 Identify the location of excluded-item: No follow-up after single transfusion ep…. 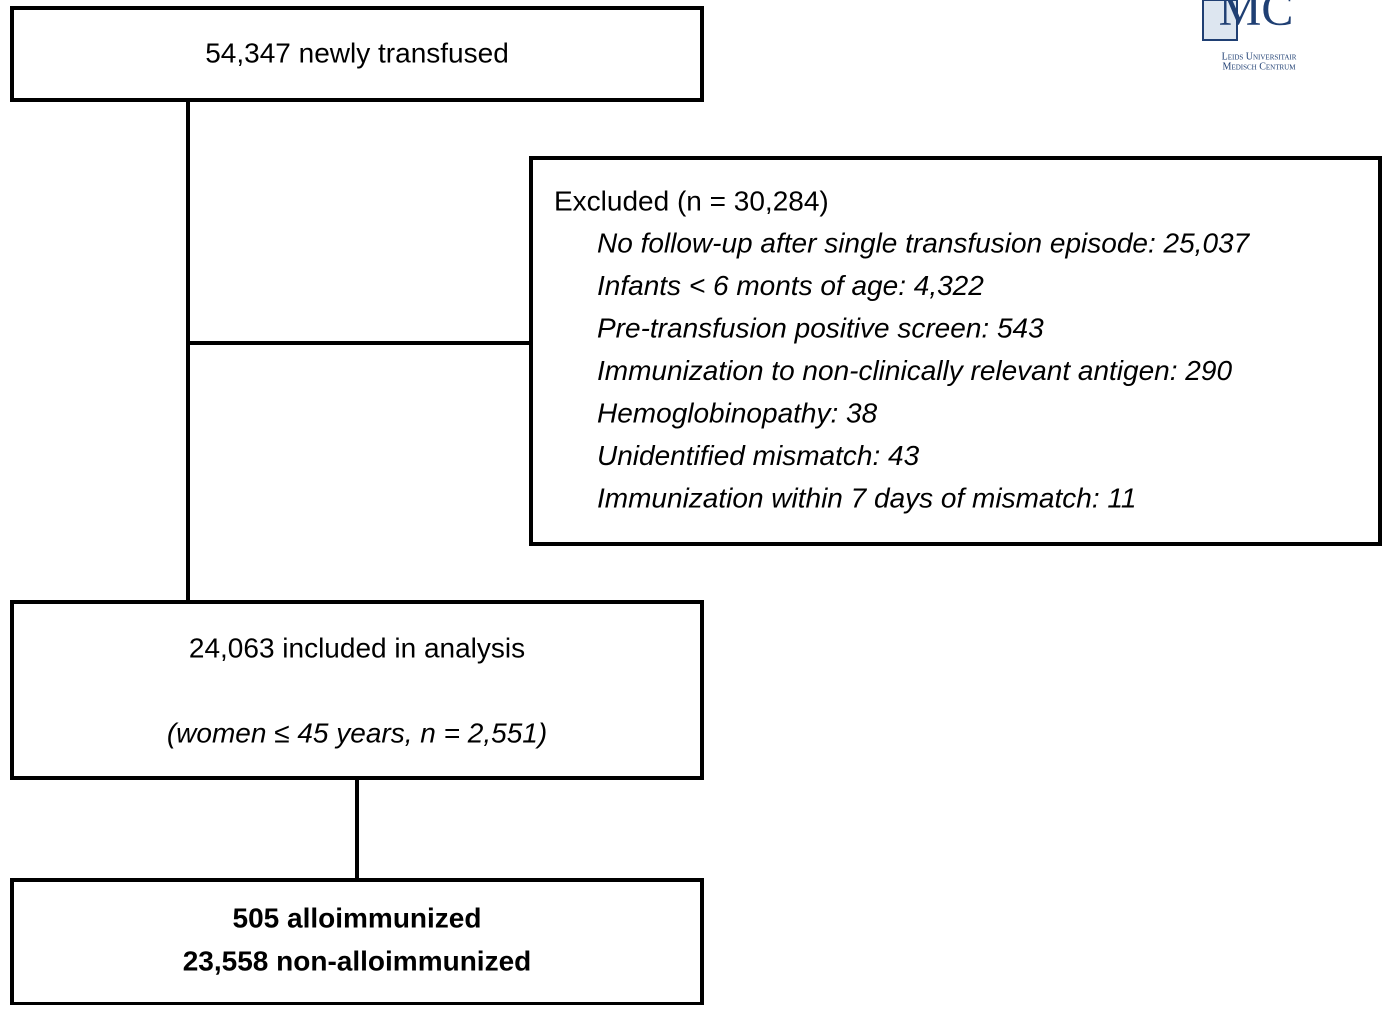
(924, 242).